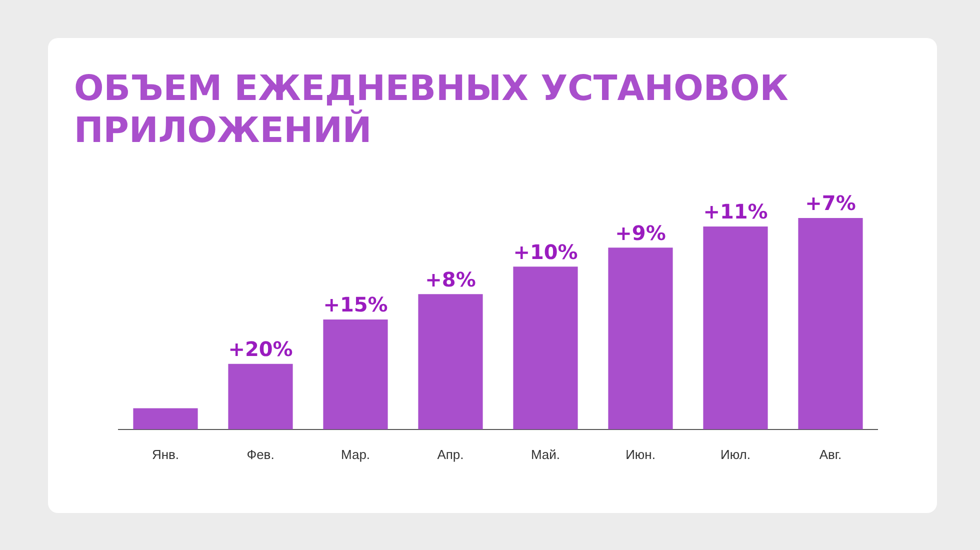 This screenshot has width=980, height=550. I want to click on x-tick-label: Фев., so click(260, 454).